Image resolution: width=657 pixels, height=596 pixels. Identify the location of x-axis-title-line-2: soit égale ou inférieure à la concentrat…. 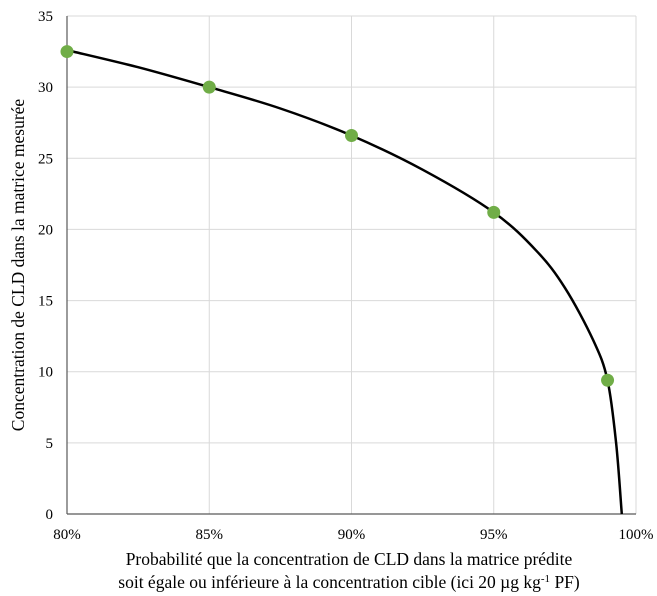
(349, 582).